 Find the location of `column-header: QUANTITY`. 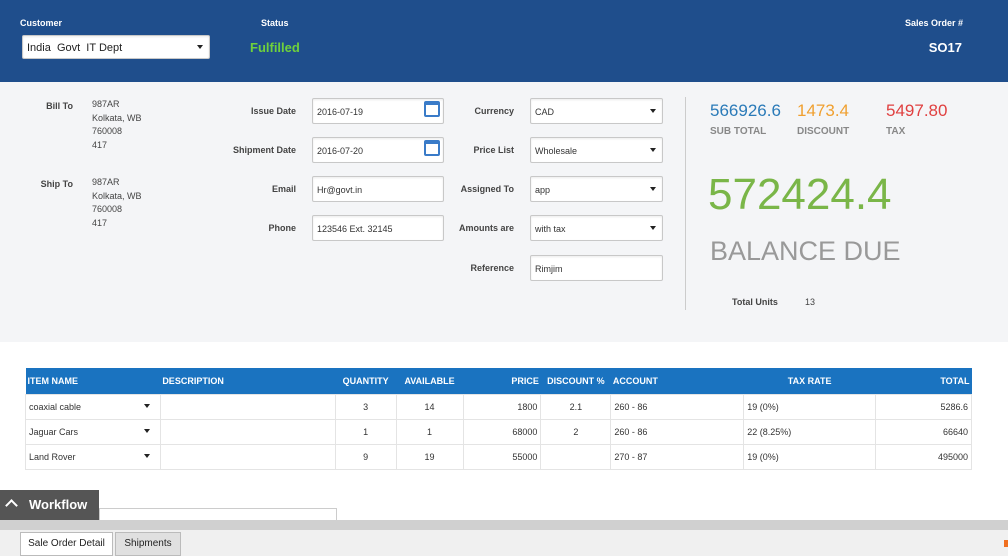

column-header: QUANTITY is located at coordinates (366, 381).